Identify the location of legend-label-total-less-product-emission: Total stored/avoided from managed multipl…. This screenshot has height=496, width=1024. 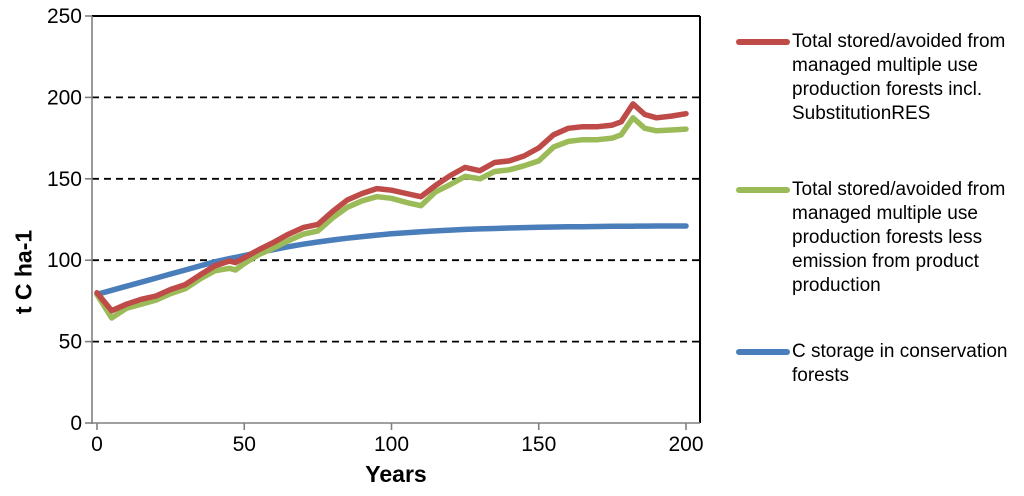
(898, 238).